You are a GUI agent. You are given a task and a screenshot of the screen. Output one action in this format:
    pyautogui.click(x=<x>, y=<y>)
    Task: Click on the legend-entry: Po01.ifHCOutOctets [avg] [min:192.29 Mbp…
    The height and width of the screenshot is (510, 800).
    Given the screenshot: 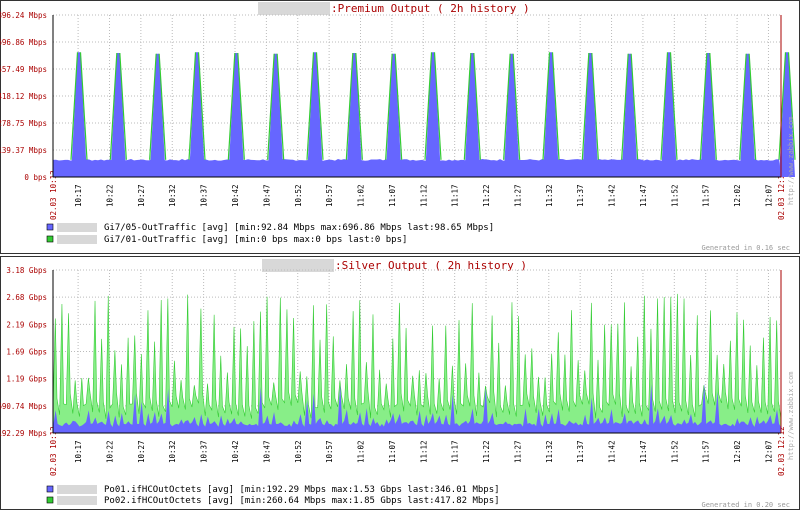 What is the action you would take?
    pyautogui.click(x=302, y=490)
    